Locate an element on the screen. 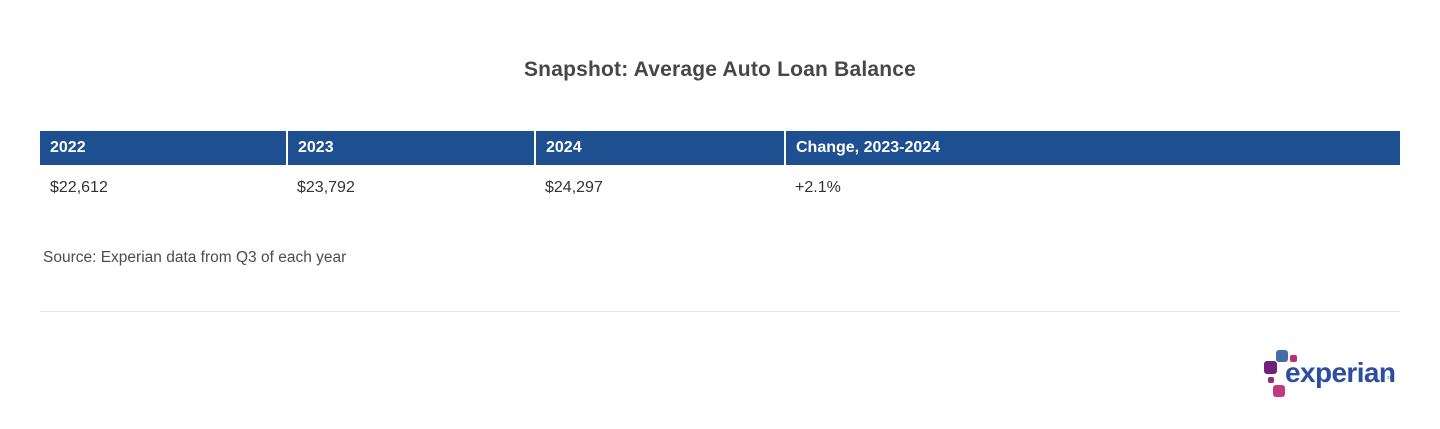 The width and height of the screenshot is (1440, 429). experian-logo: experian ™ is located at coordinates (1332, 375).